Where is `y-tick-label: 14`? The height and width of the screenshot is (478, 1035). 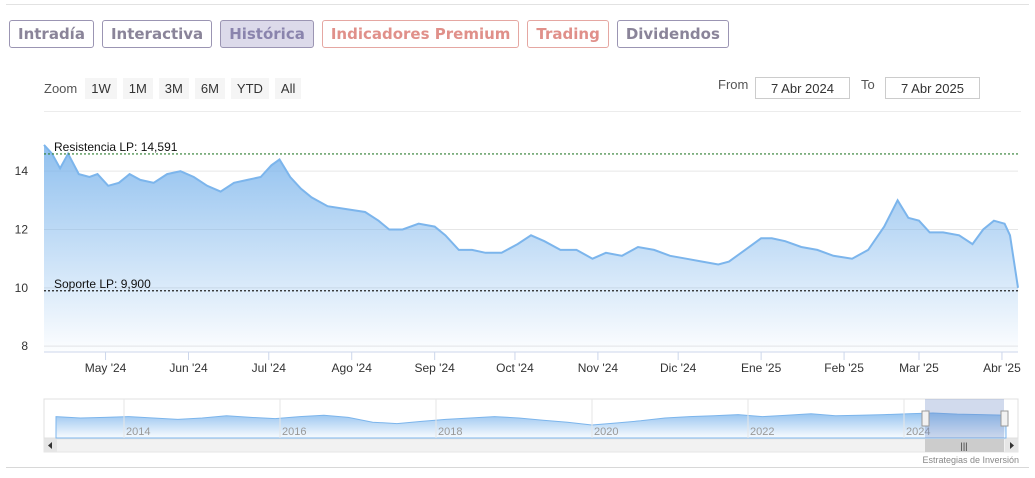 y-tick-label: 14 is located at coordinates (22, 171).